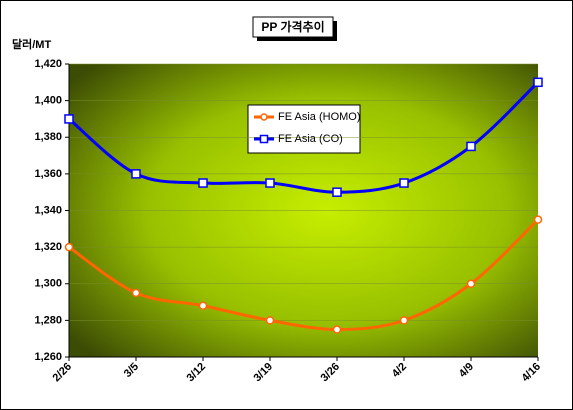 Image resolution: width=573 pixels, height=410 pixels. I want to click on y-tick-label: 1,420, so click(48, 64).